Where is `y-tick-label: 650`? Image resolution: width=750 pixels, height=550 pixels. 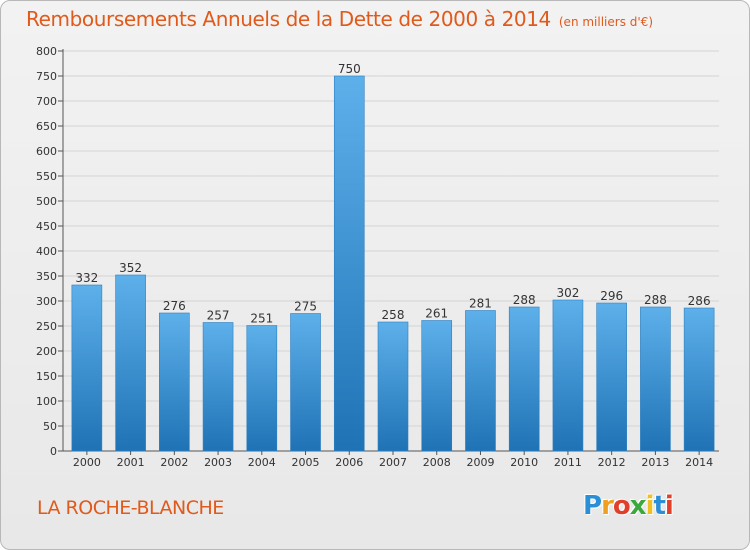
y-tick-label: 650 is located at coordinates (46, 126).